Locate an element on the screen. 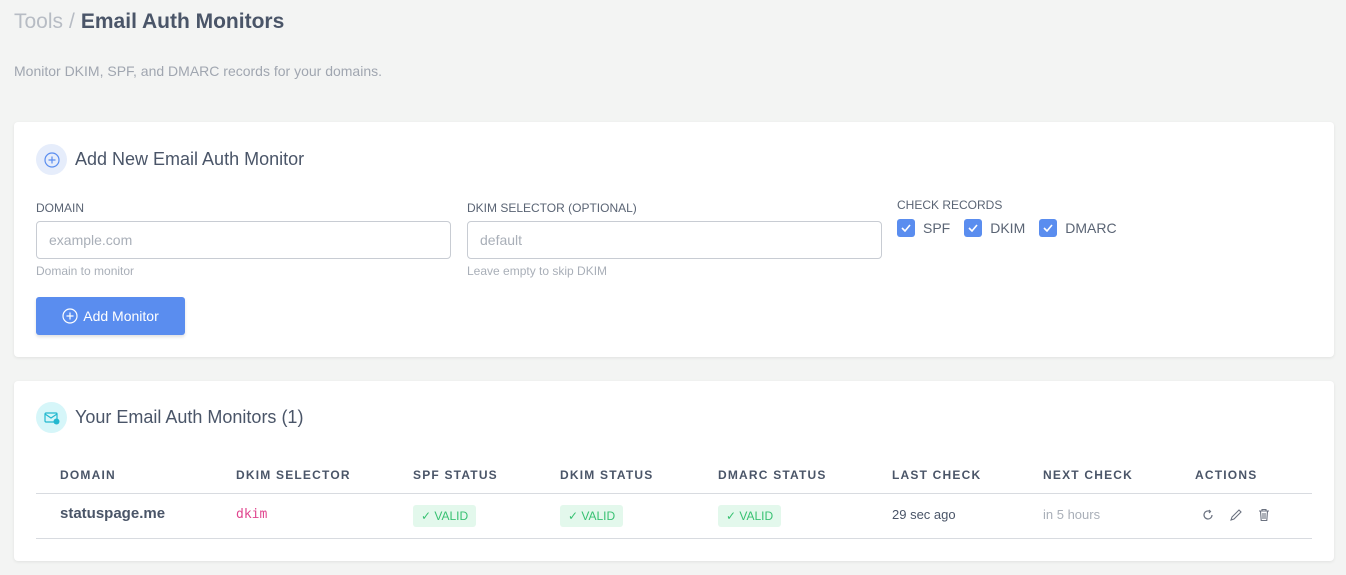 The image size is (1346, 575). dmarc-status-badge: ✓ VALID is located at coordinates (750, 516).